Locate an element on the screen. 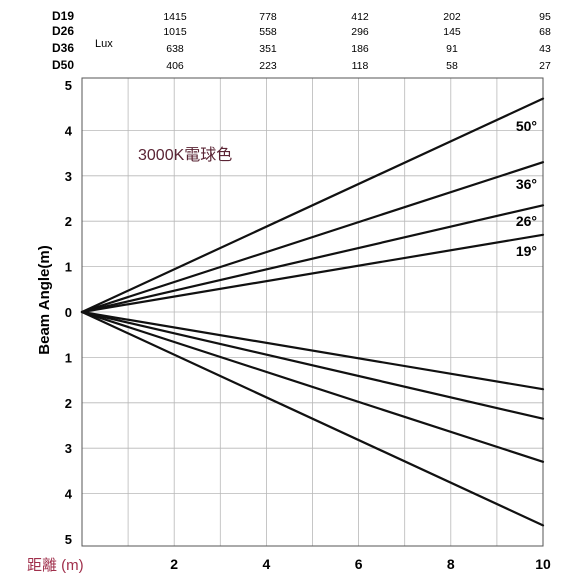 The image size is (586, 586). y-tick-label: 0 is located at coordinates (68, 312).